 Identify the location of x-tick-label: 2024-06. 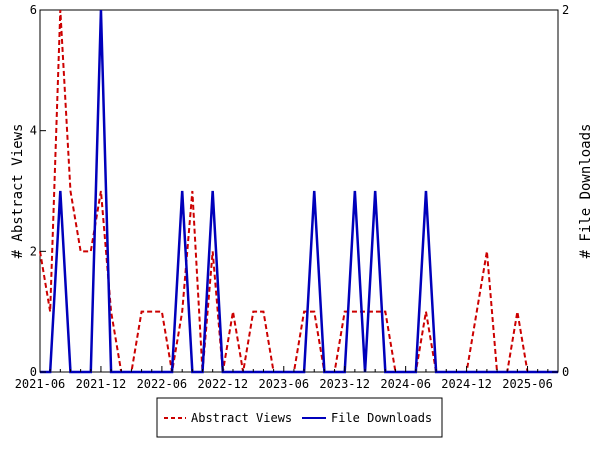
(405, 384).